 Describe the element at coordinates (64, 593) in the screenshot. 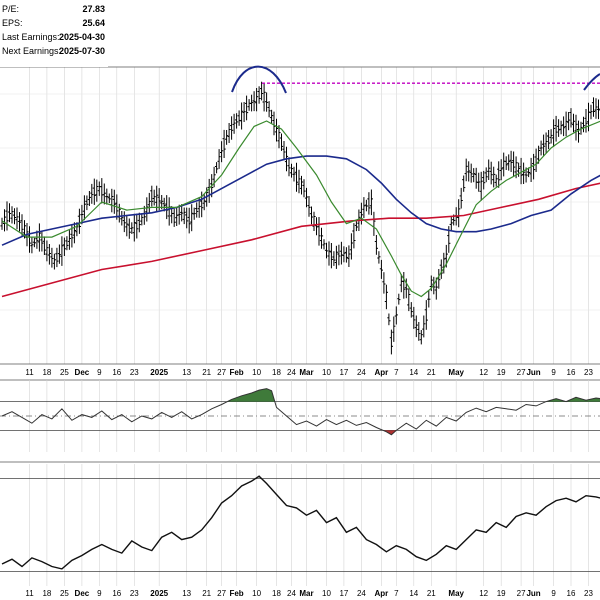

I see `bottom-axis-tick-label: 25` at that location.